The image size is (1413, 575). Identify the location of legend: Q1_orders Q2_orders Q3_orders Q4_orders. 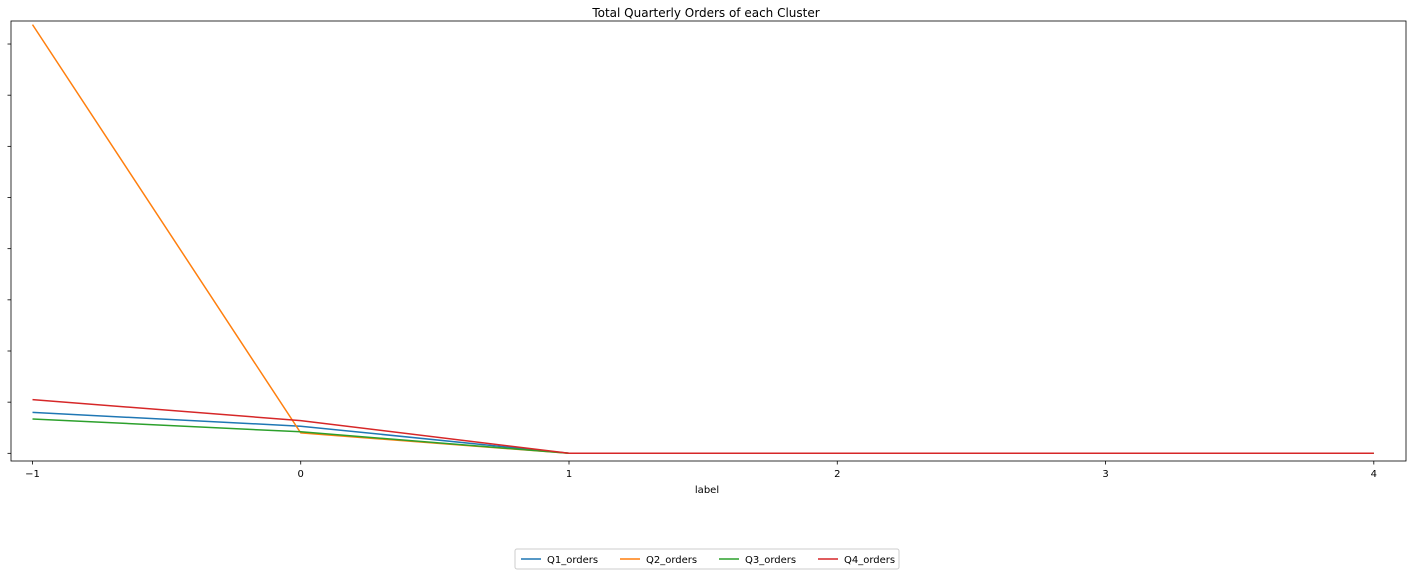
(707, 559).